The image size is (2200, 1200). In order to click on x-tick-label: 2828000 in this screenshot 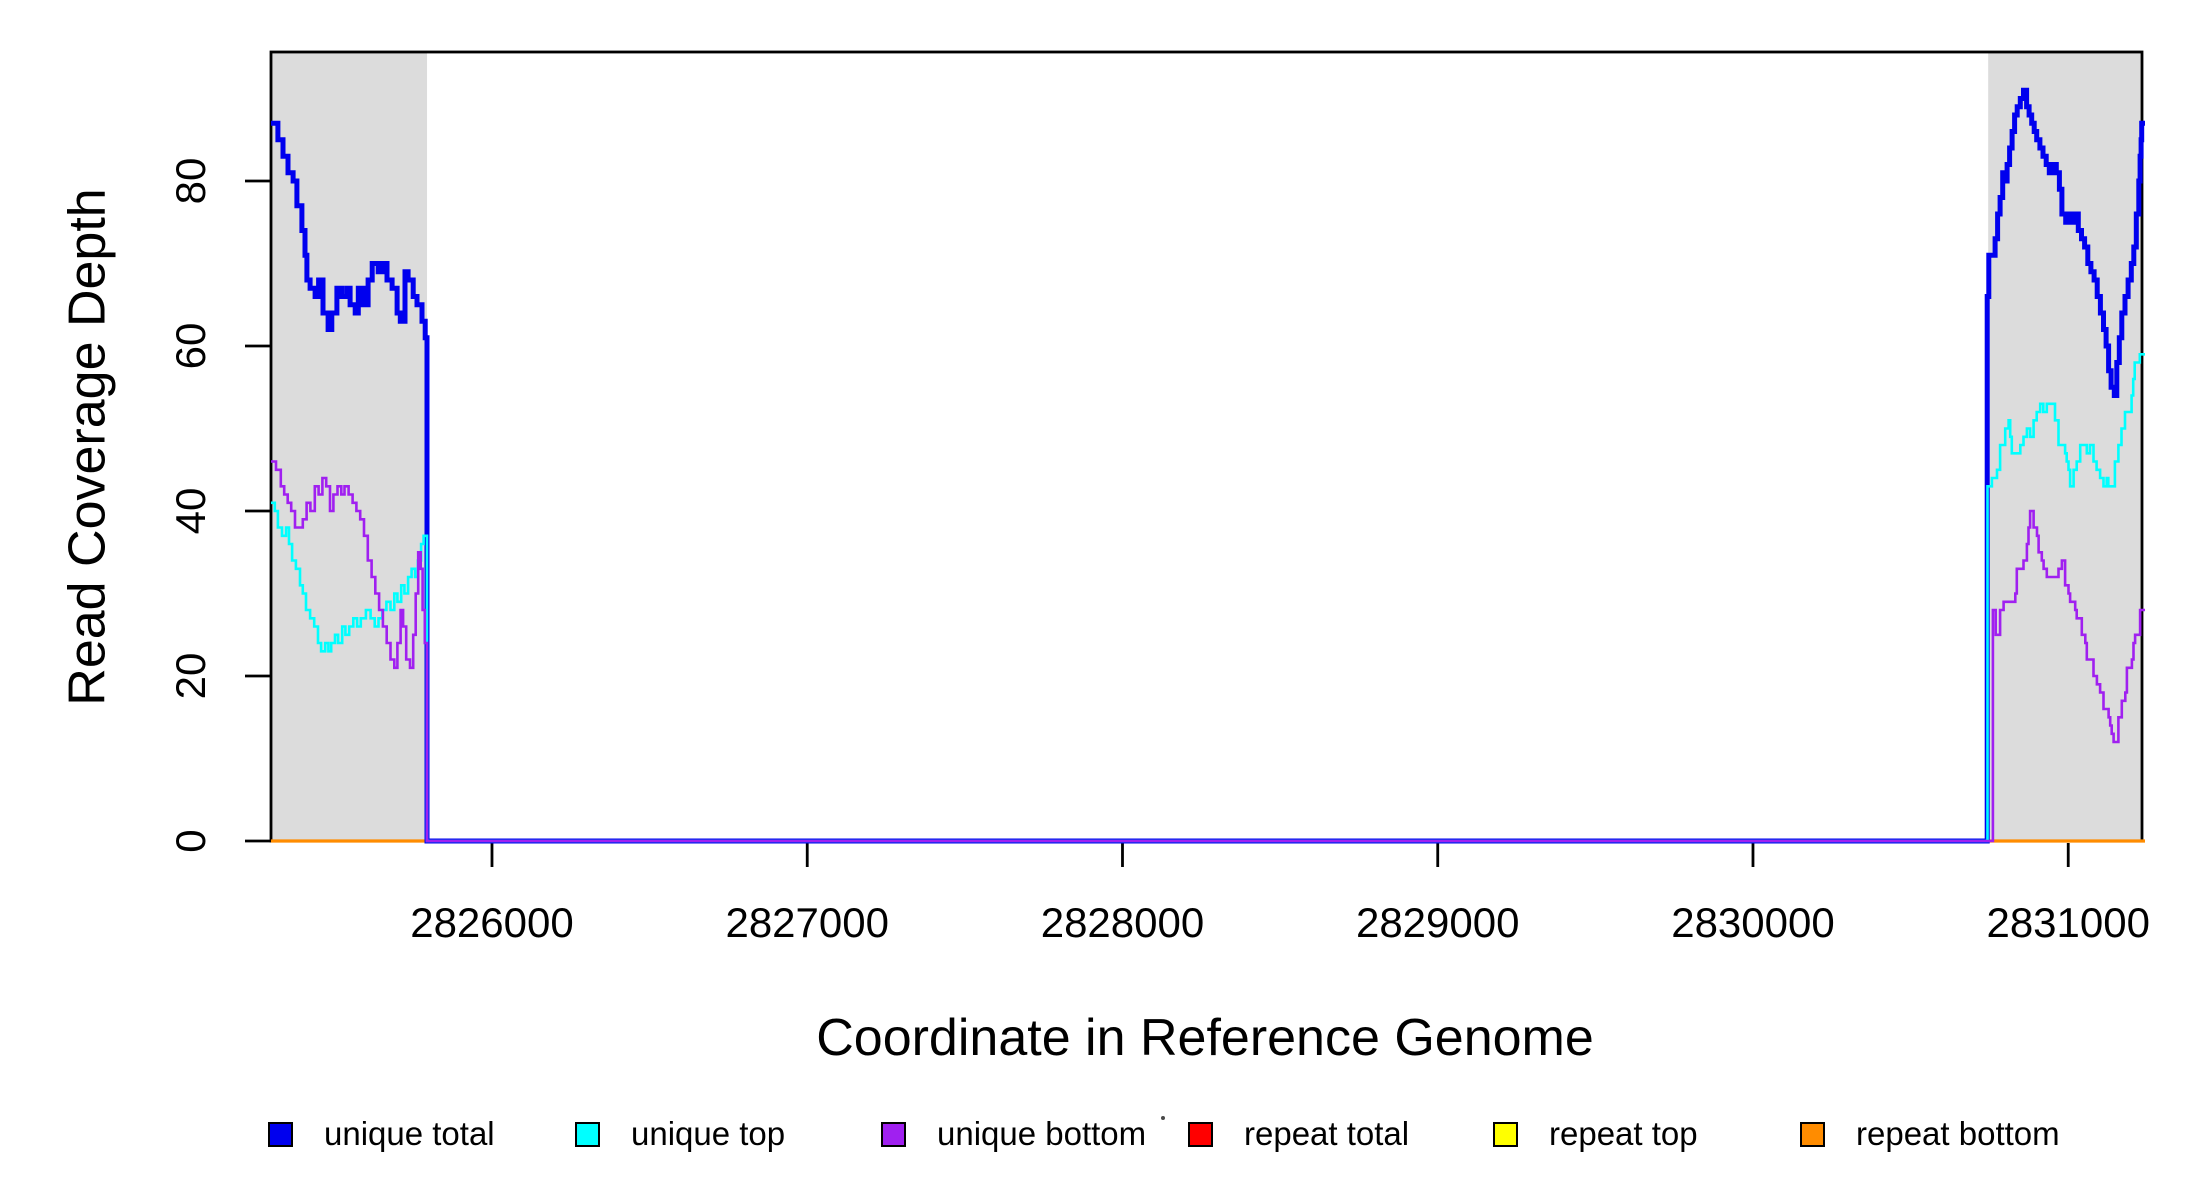, I will do `click(1123, 922)`.